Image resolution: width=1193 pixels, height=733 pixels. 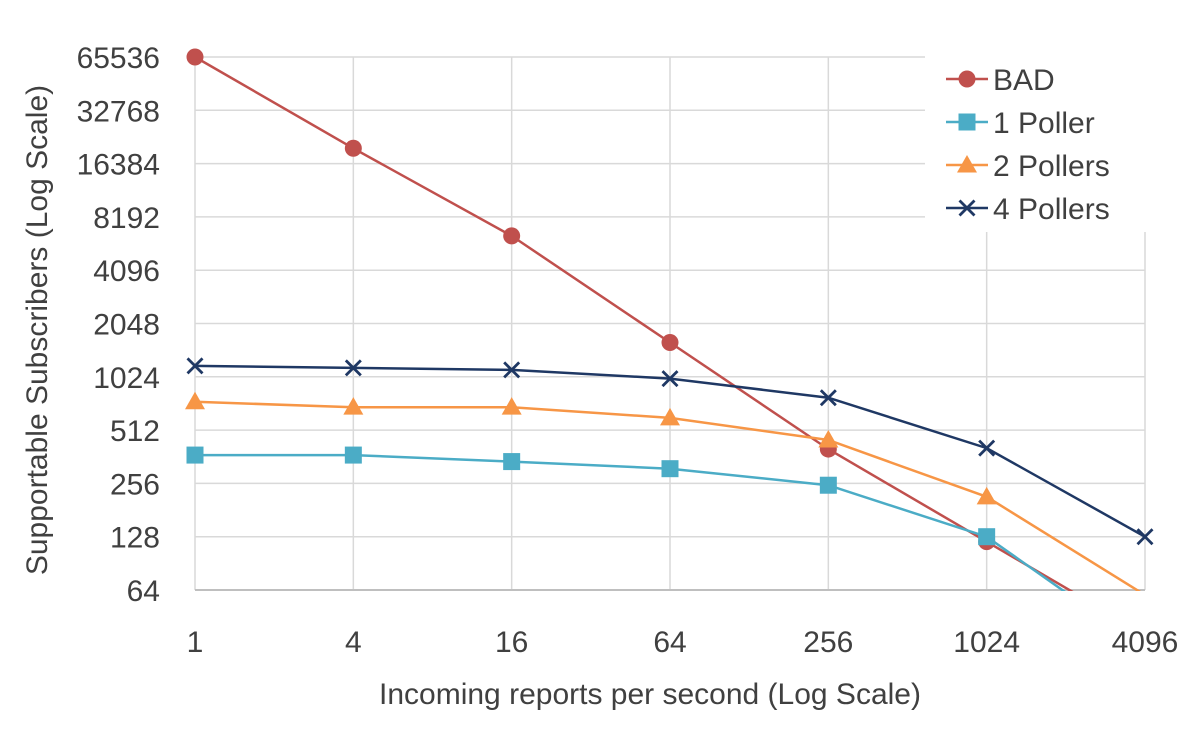 What do you see at coordinates (118, 111) in the screenshot?
I see `y-tick-label: 32768` at bounding box center [118, 111].